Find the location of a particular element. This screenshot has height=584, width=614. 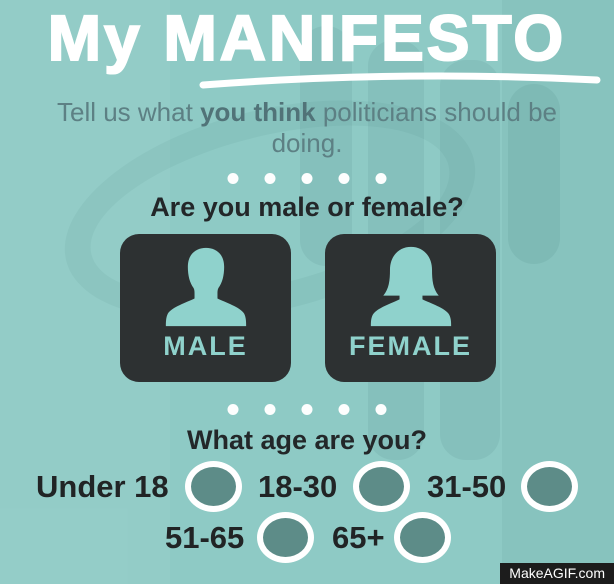

makeagif-watermark: MakeAGIF.com is located at coordinates (557, 573).